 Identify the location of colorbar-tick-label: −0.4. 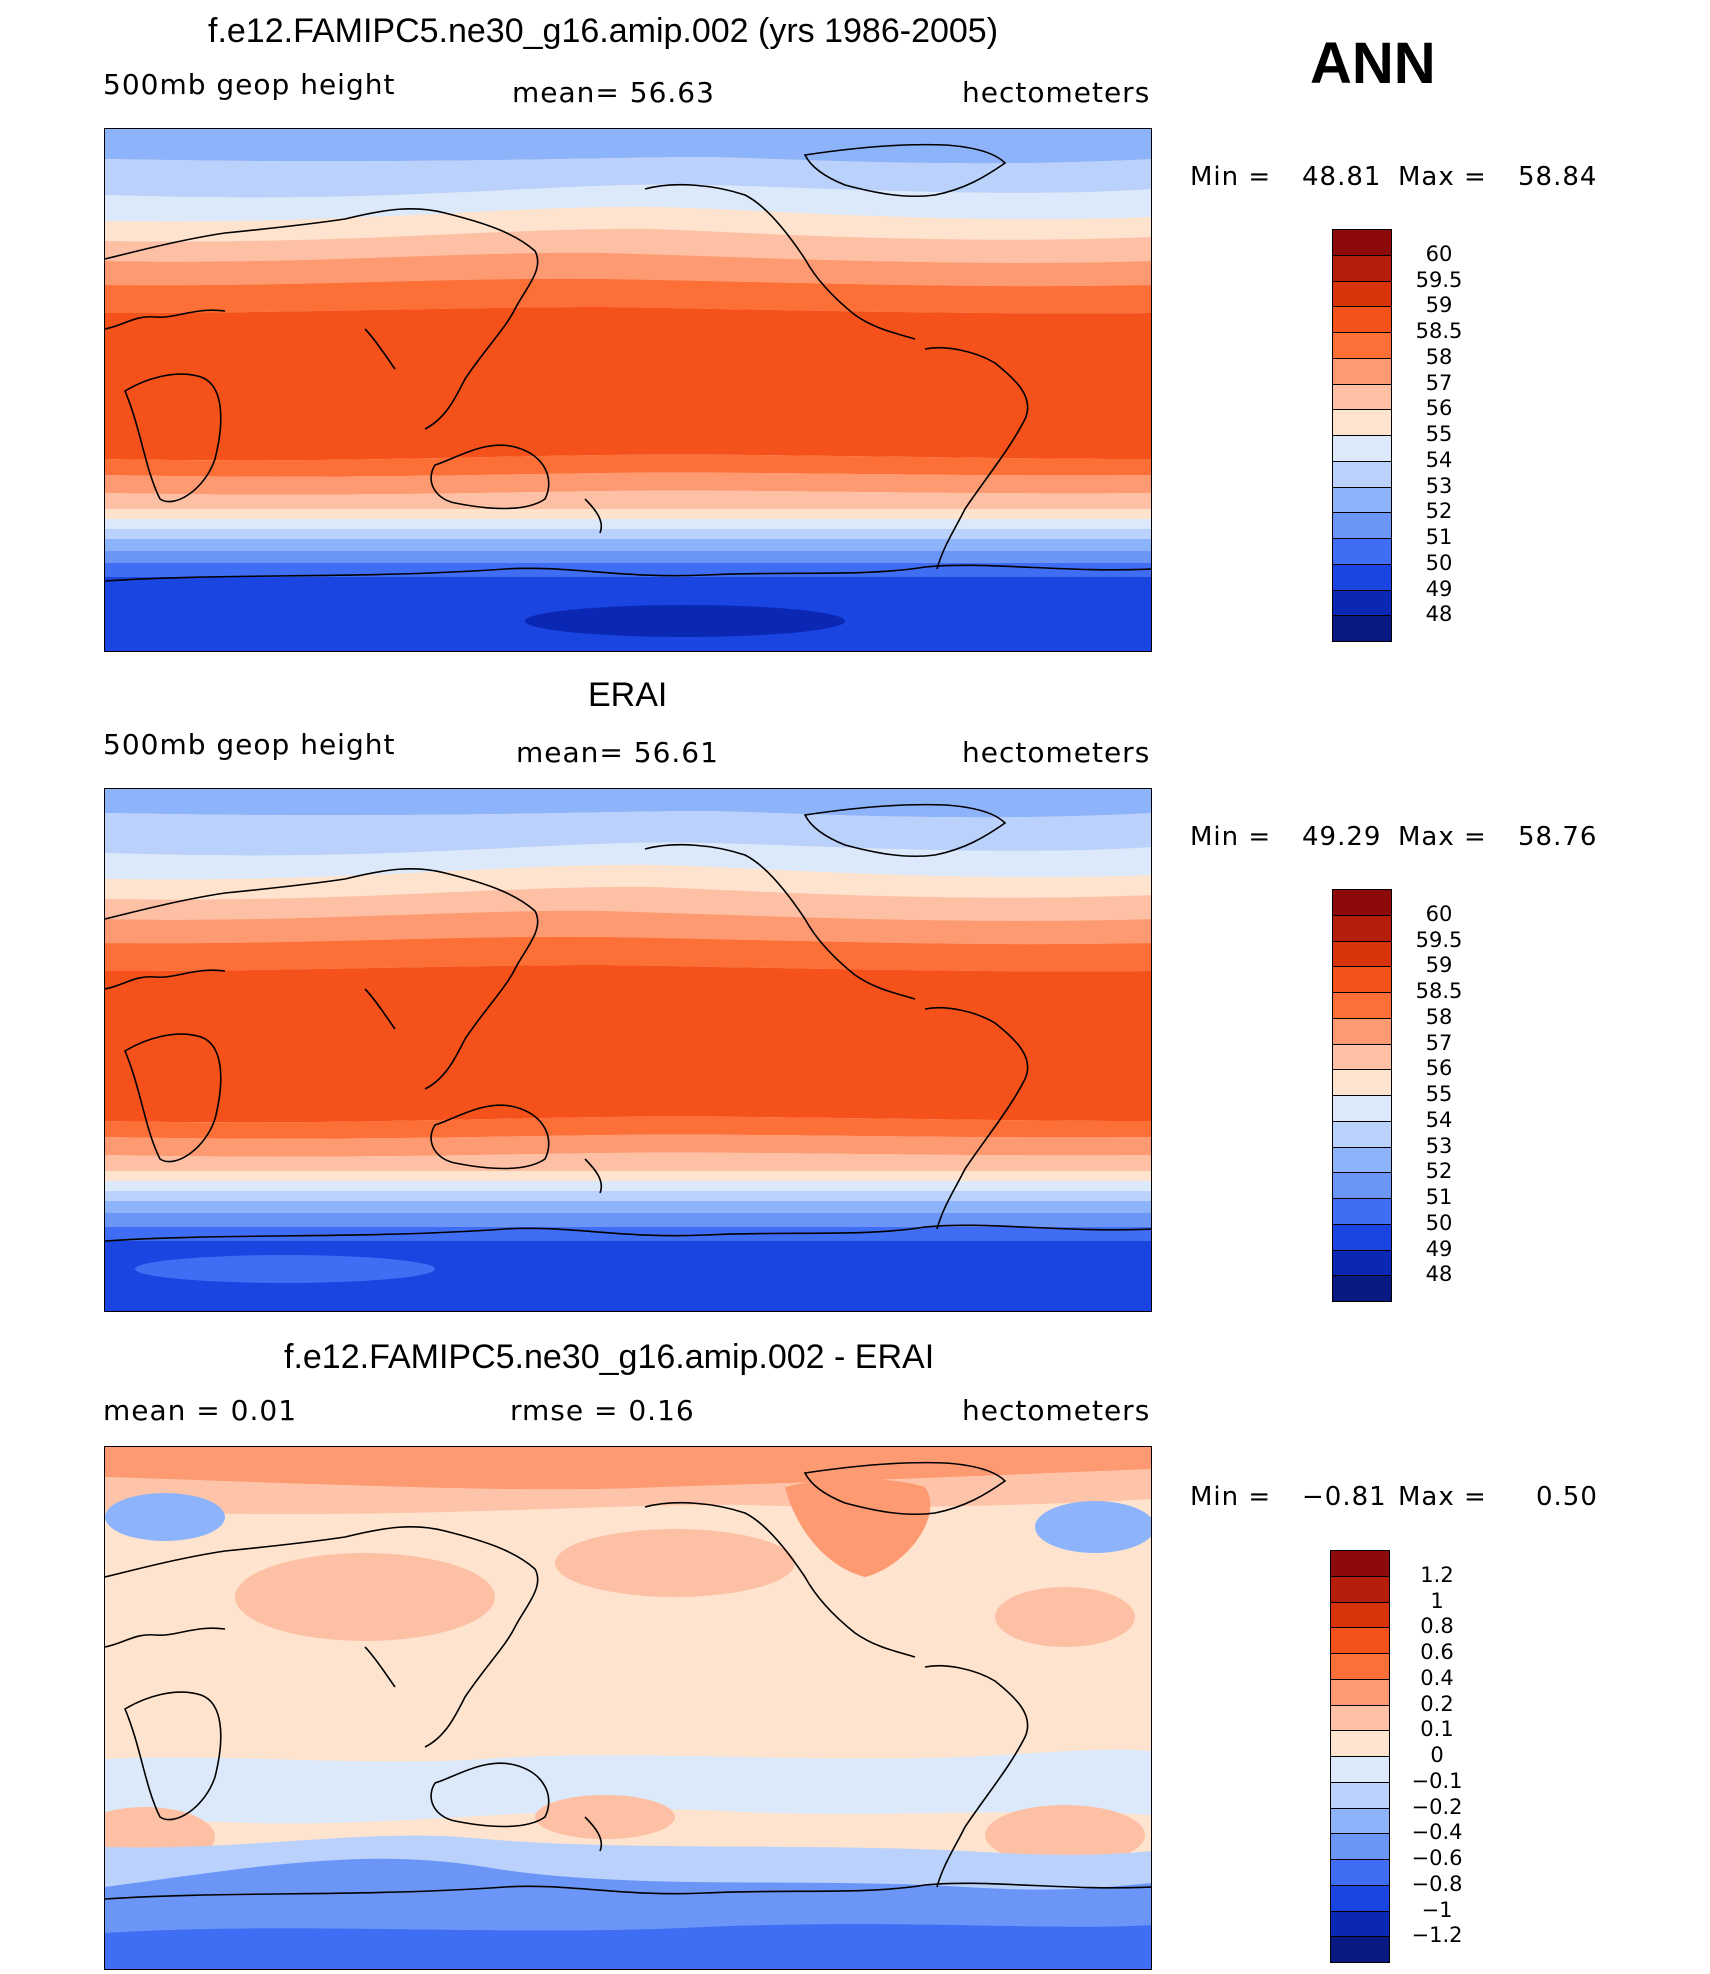
(1437, 1832).